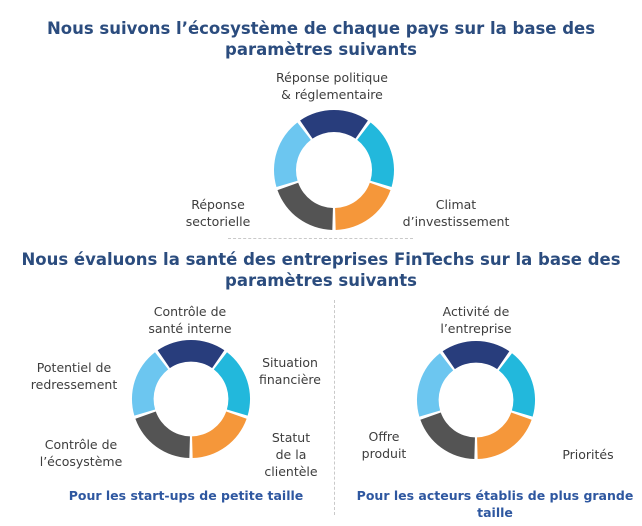 This screenshot has height=526, width=642. I want to click on label-situation-financiere: Situation financière, so click(290, 371).